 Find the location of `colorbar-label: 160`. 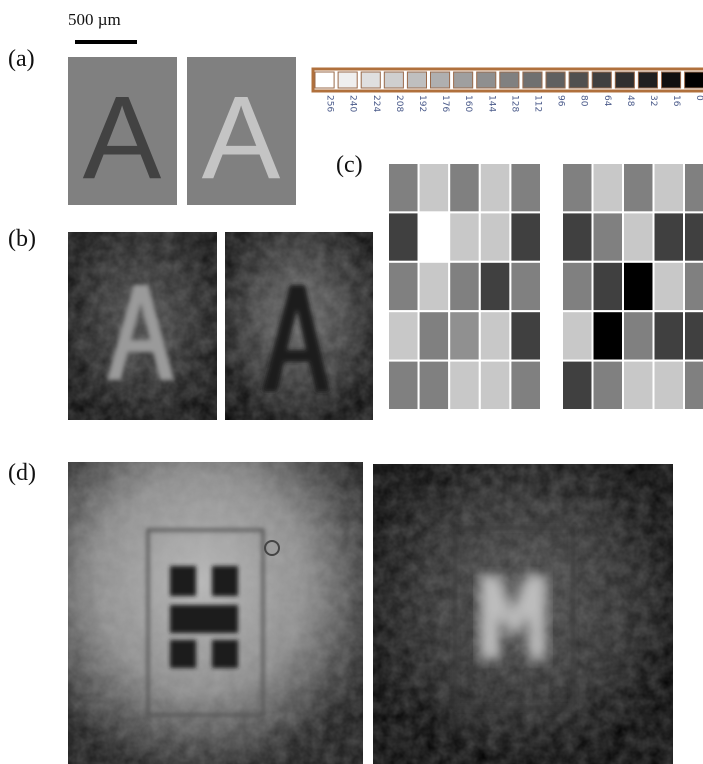

colorbar-label: 160 is located at coordinates (468, 103).